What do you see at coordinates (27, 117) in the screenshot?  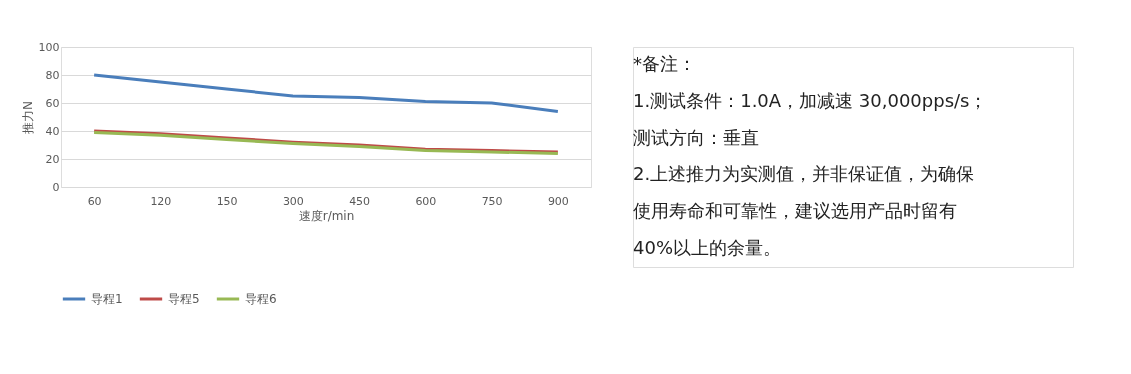 I see `y-axis-title: 推力N` at bounding box center [27, 117].